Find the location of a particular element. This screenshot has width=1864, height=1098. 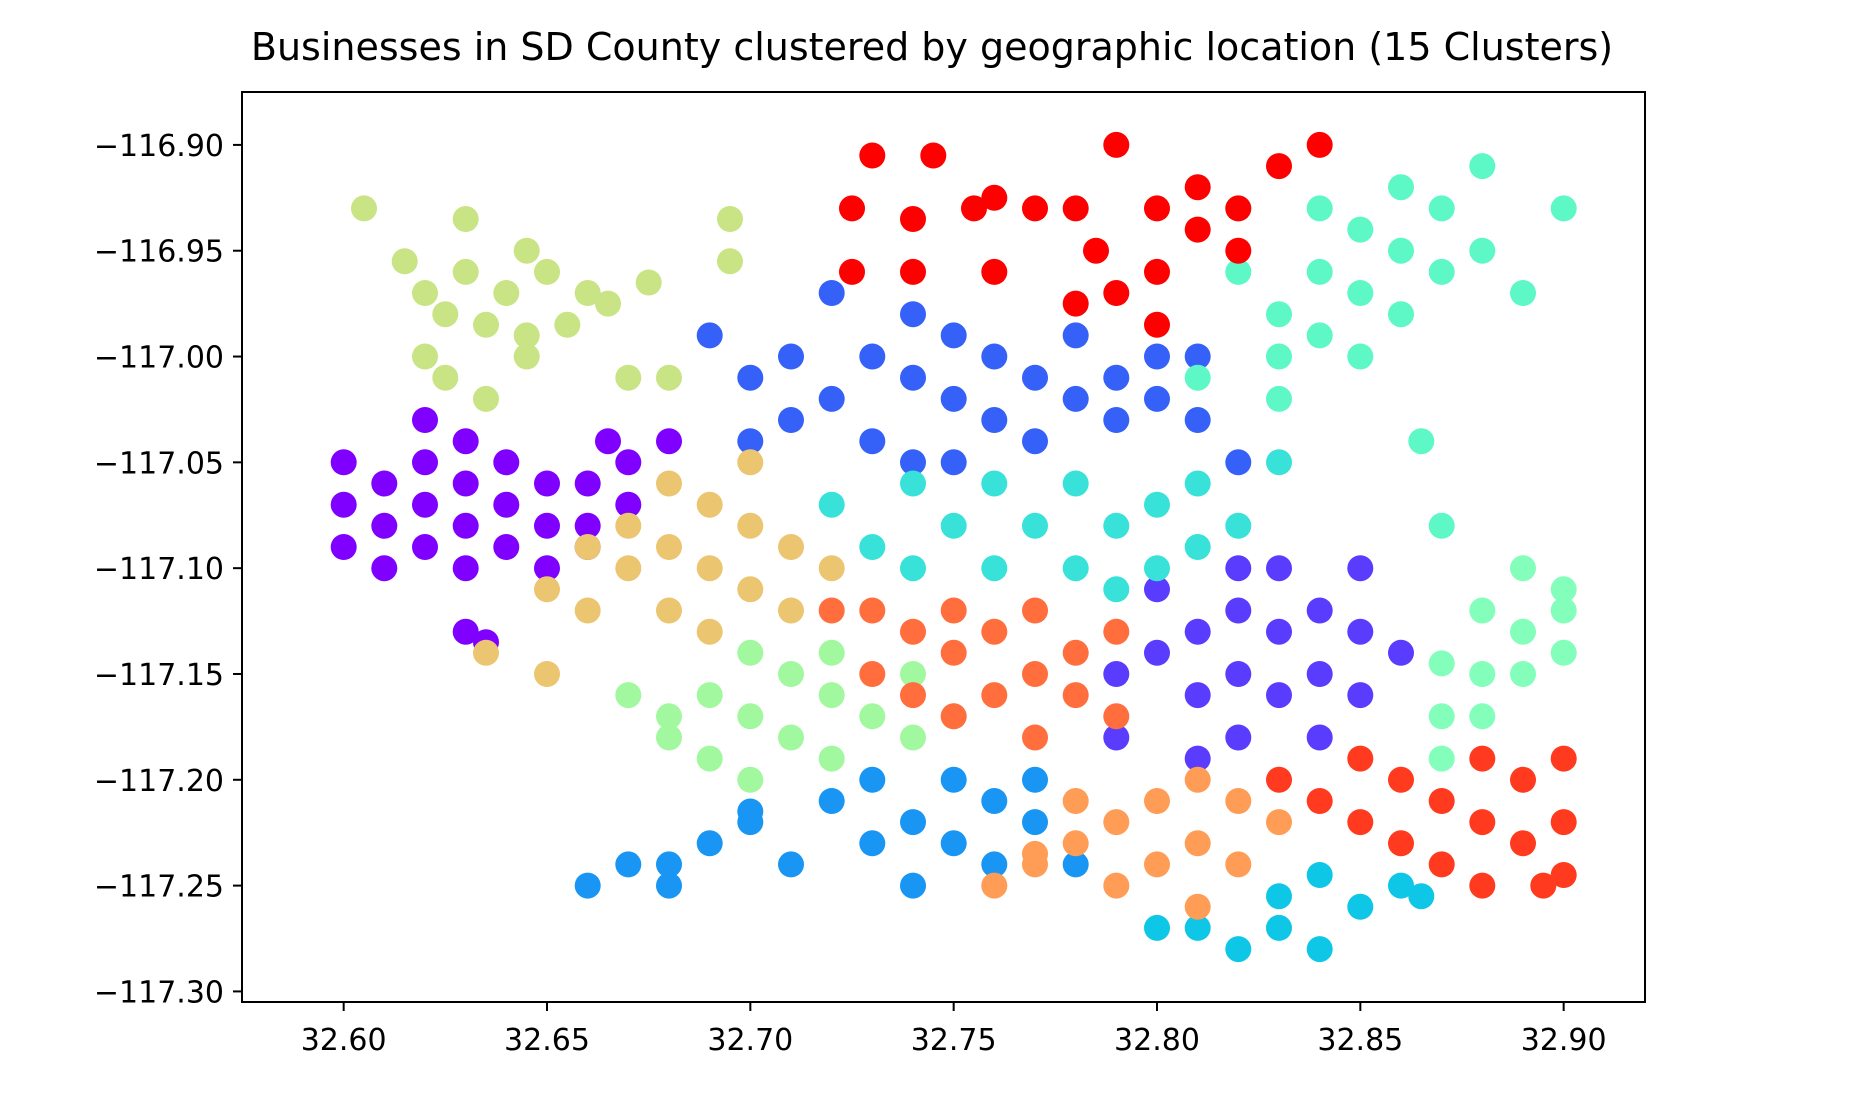

y-tick-label: −117.30 is located at coordinates (159, 992).